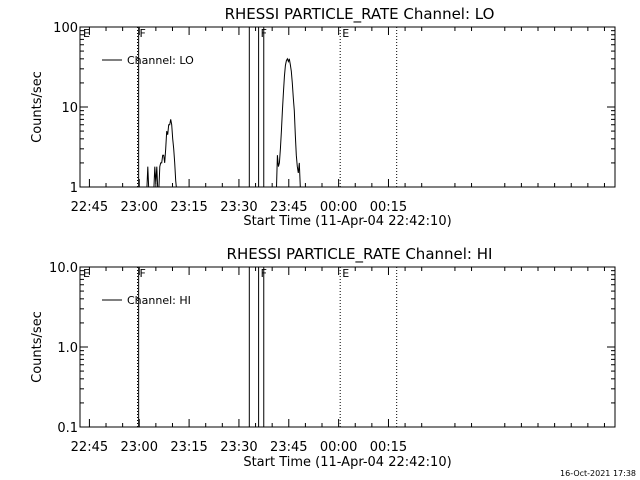 The width and height of the screenshot is (640, 480). What do you see at coordinates (360, 14) in the screenshot?
I see `chart-title: RHESSI PARTICLE_RATE Channel: LO` at bounding box center [360, 14].